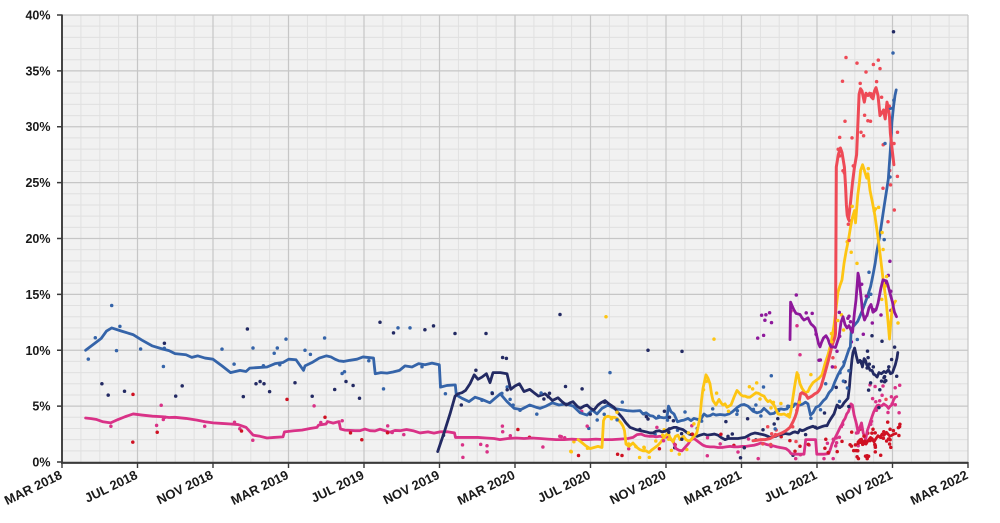 The image size is (1000, 523). Describe the element at coordinates (37, 351) in the screenshot. I see `svg-text: 10%` at that location.